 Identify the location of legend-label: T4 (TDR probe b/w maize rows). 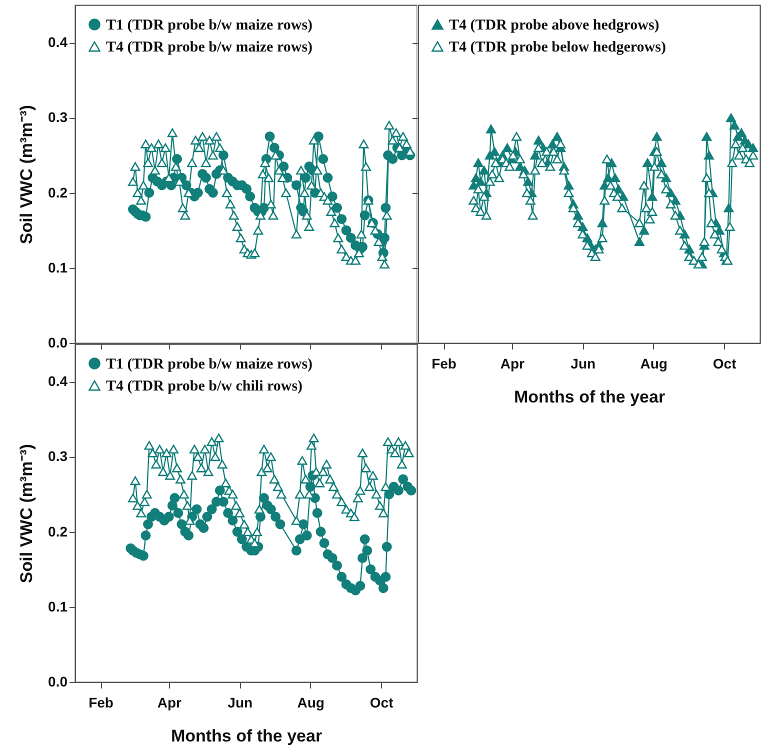
(209, 48).